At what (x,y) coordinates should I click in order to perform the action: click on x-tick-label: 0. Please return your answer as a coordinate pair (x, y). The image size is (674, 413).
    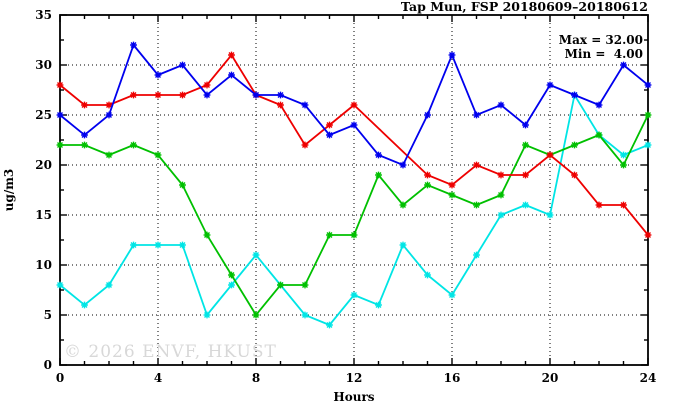
    Looking at the image, I should click on (60, 378).